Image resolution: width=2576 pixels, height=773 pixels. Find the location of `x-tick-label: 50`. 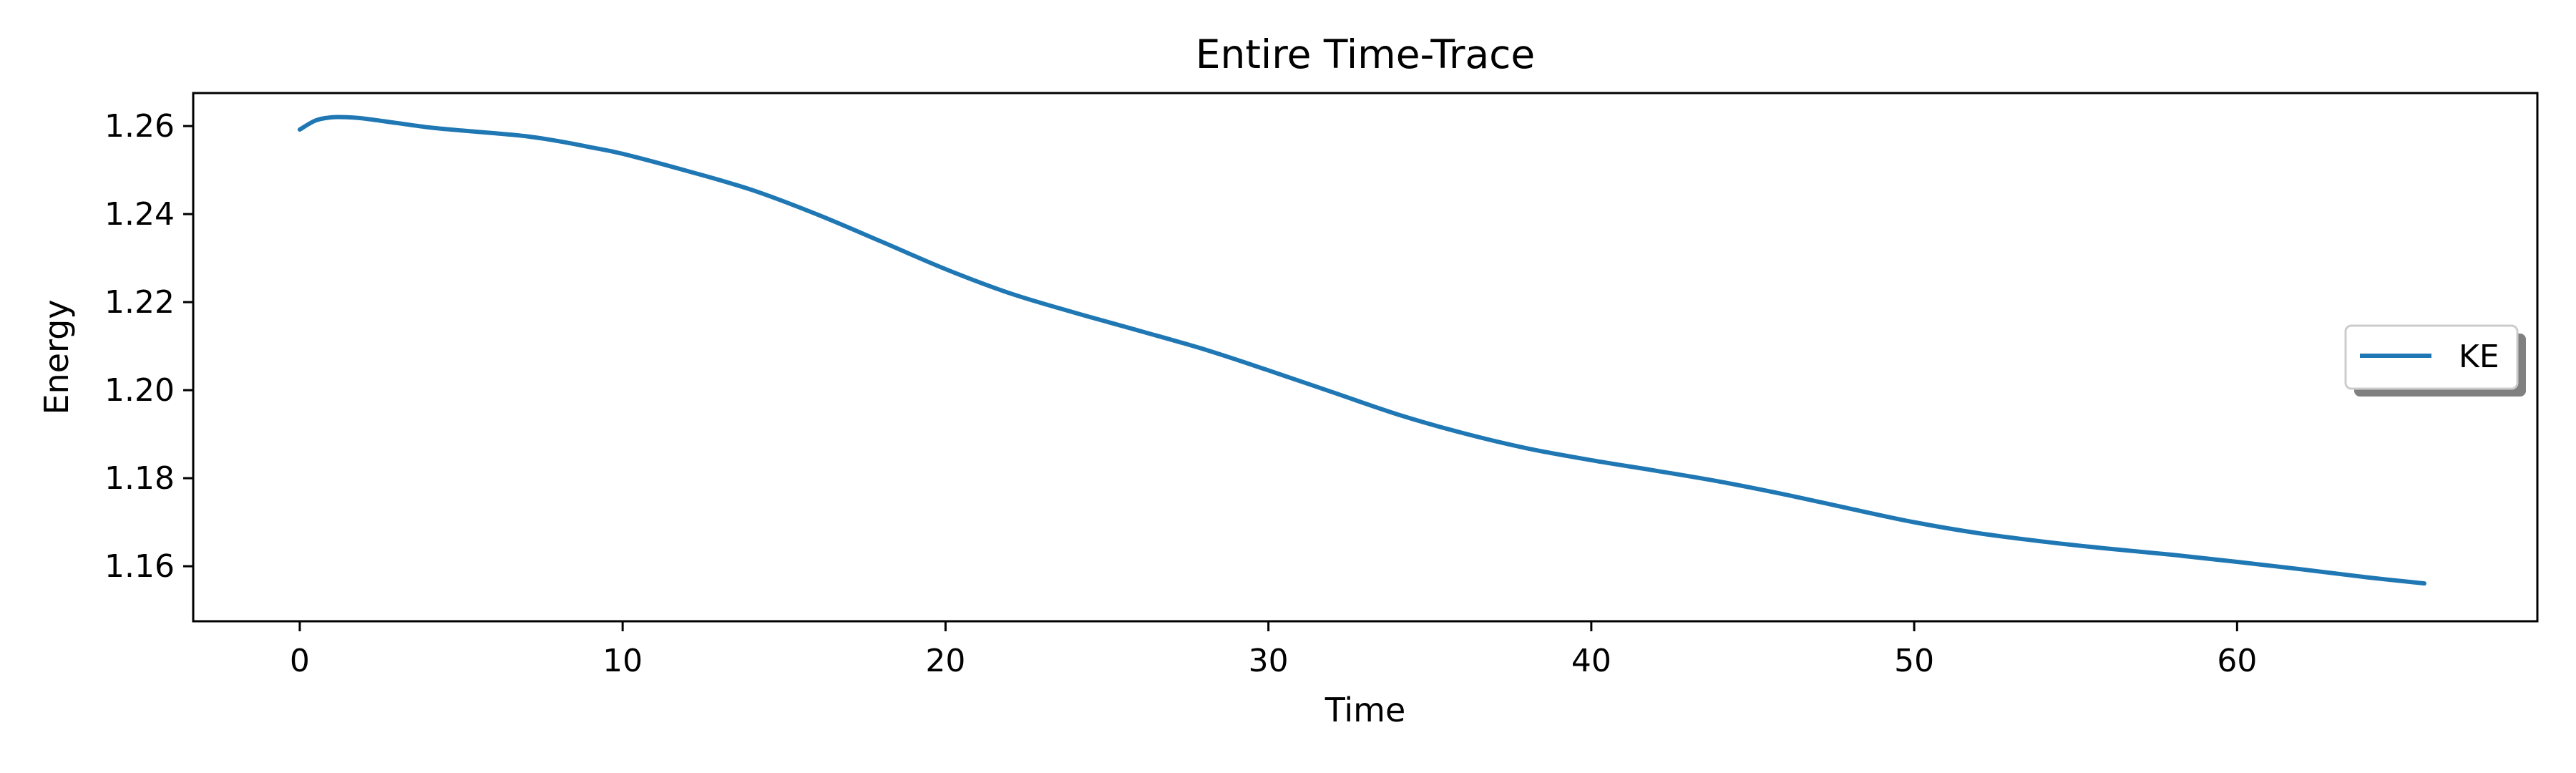

x-tick-label: 50 is located at coordinates (1914, 661).